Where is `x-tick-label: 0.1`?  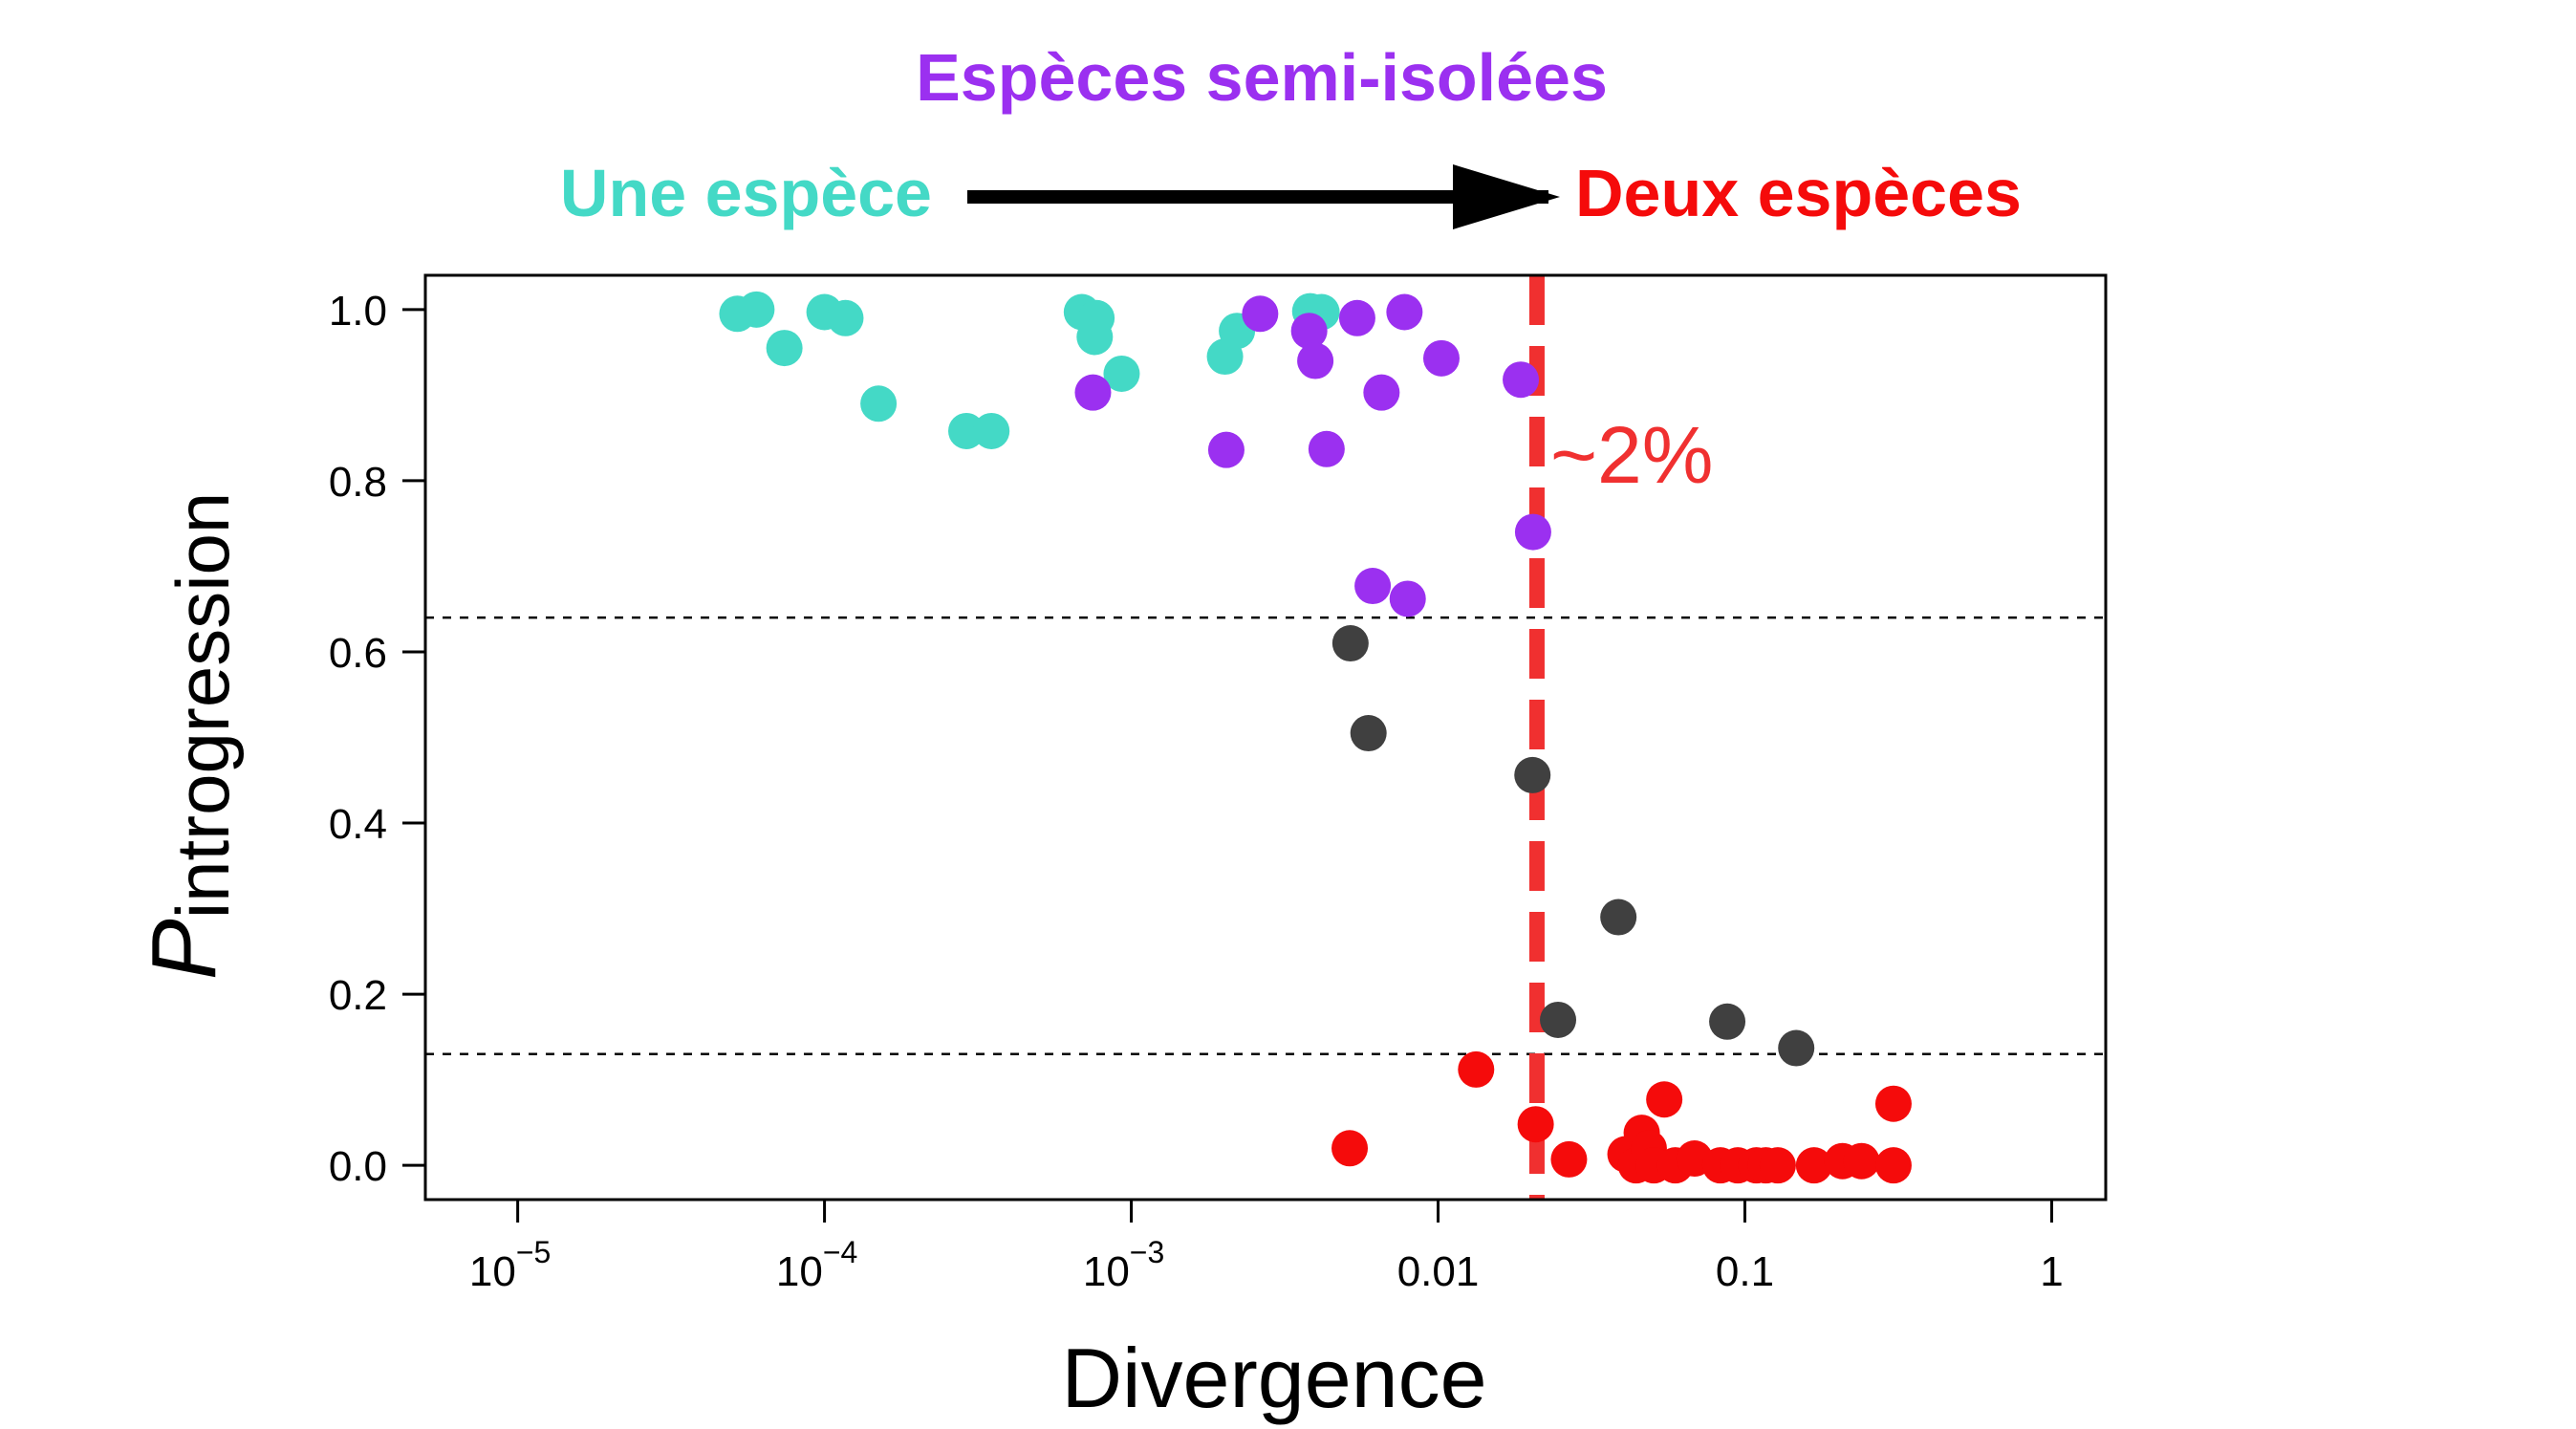
x-tick-label: 0.1 is located at coordinates (1745, 1272).